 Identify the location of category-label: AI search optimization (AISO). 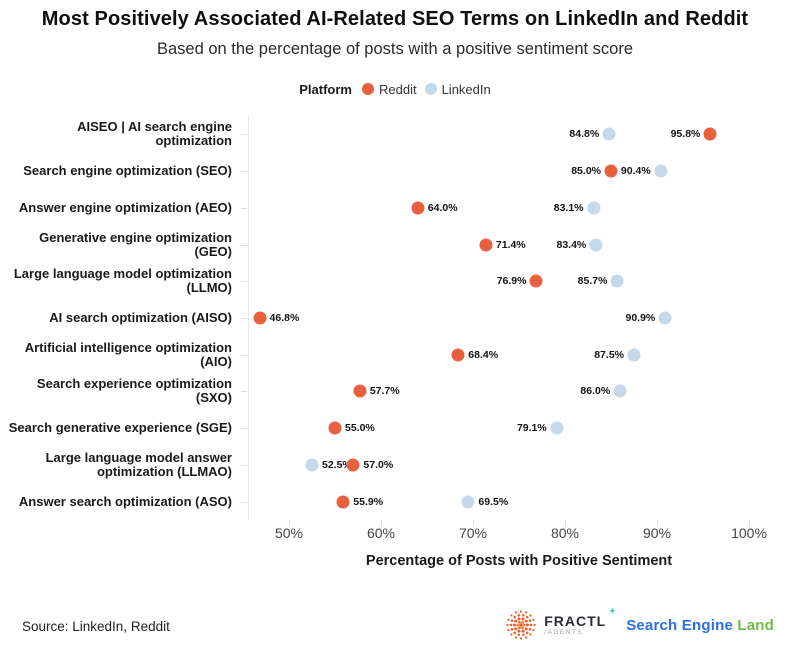
(140, 317).